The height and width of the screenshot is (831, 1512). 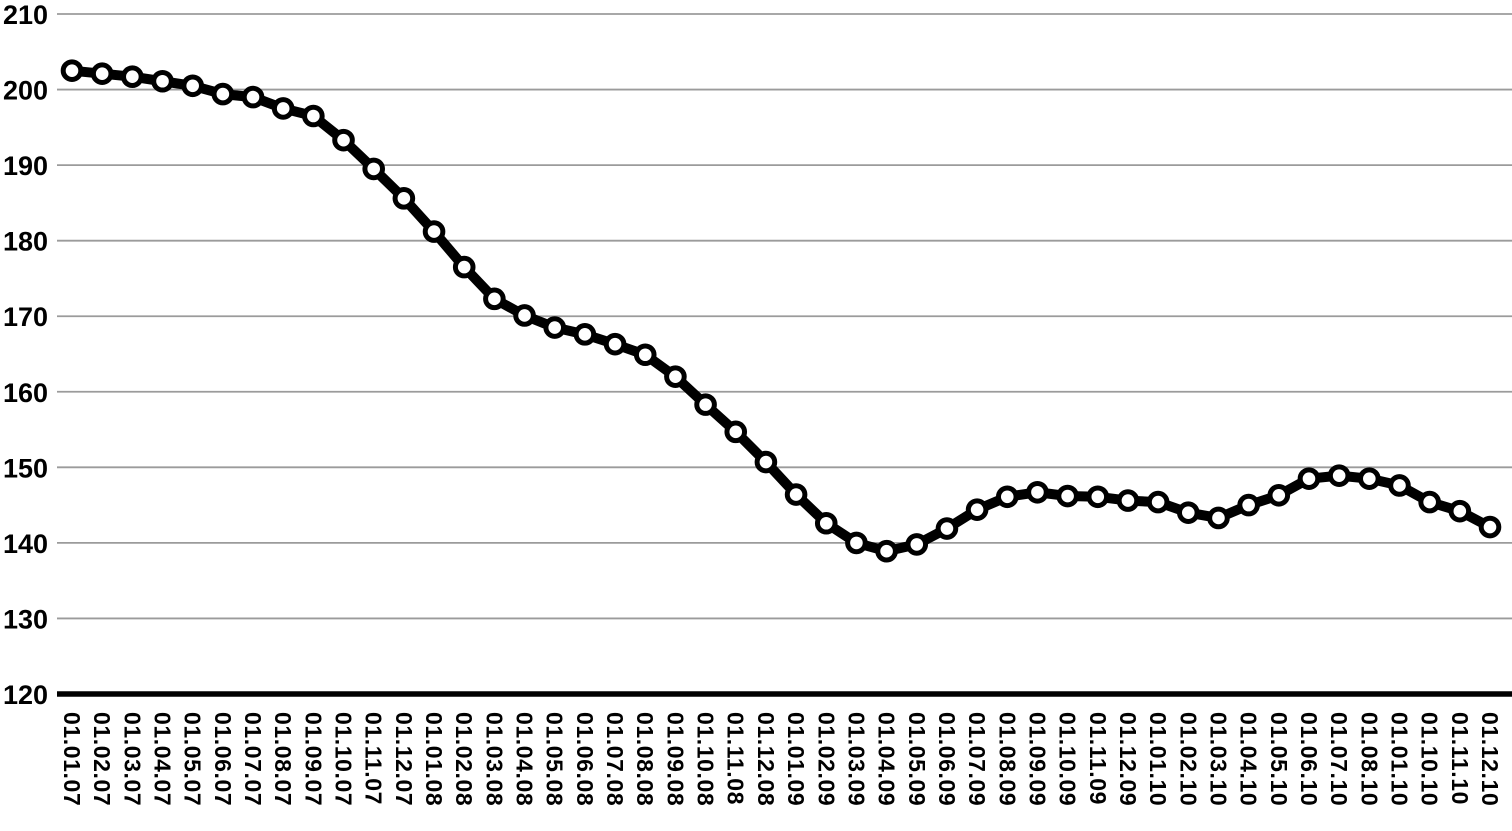 I want to click on x-tick-label: 01.03.08, so click(x=494, y=759).